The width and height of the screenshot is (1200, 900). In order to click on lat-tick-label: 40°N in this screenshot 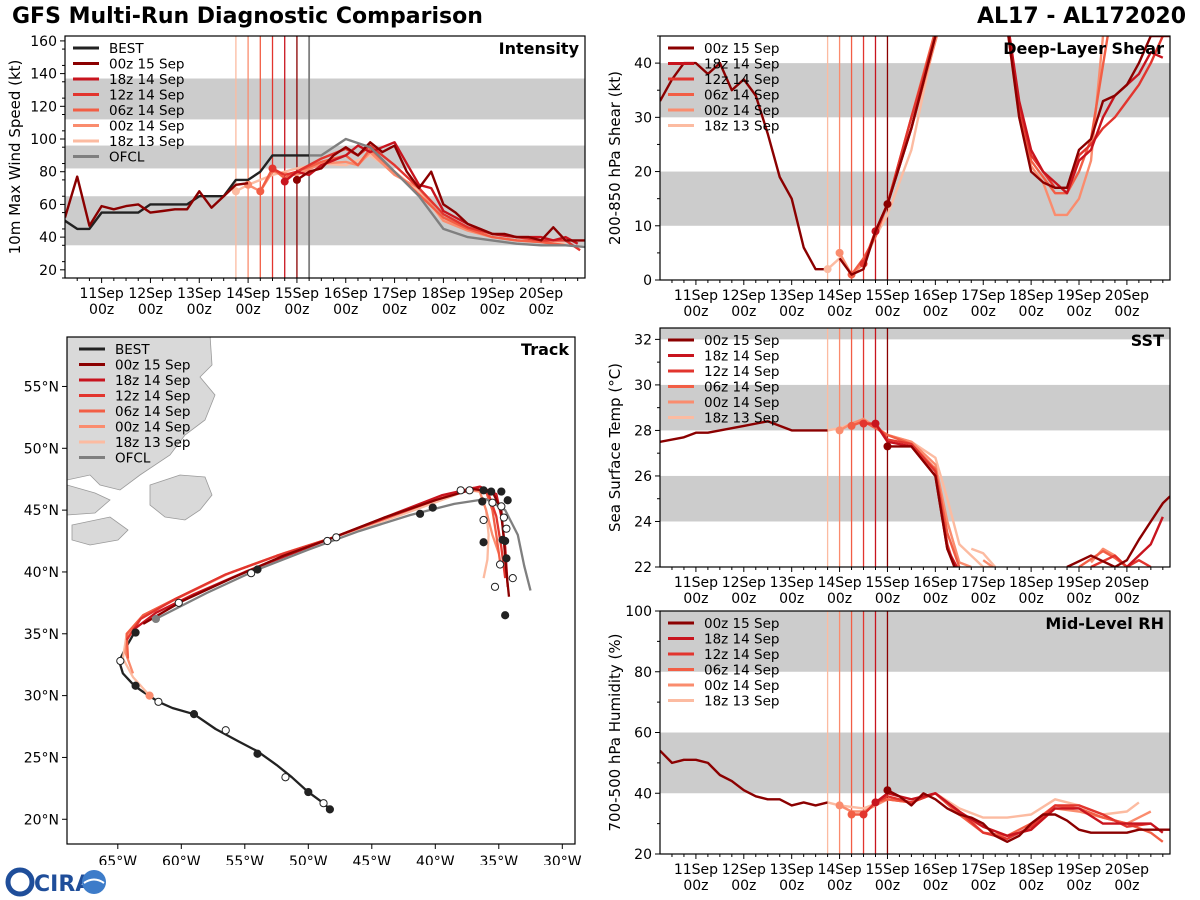, I will do `click(41, 573)`.